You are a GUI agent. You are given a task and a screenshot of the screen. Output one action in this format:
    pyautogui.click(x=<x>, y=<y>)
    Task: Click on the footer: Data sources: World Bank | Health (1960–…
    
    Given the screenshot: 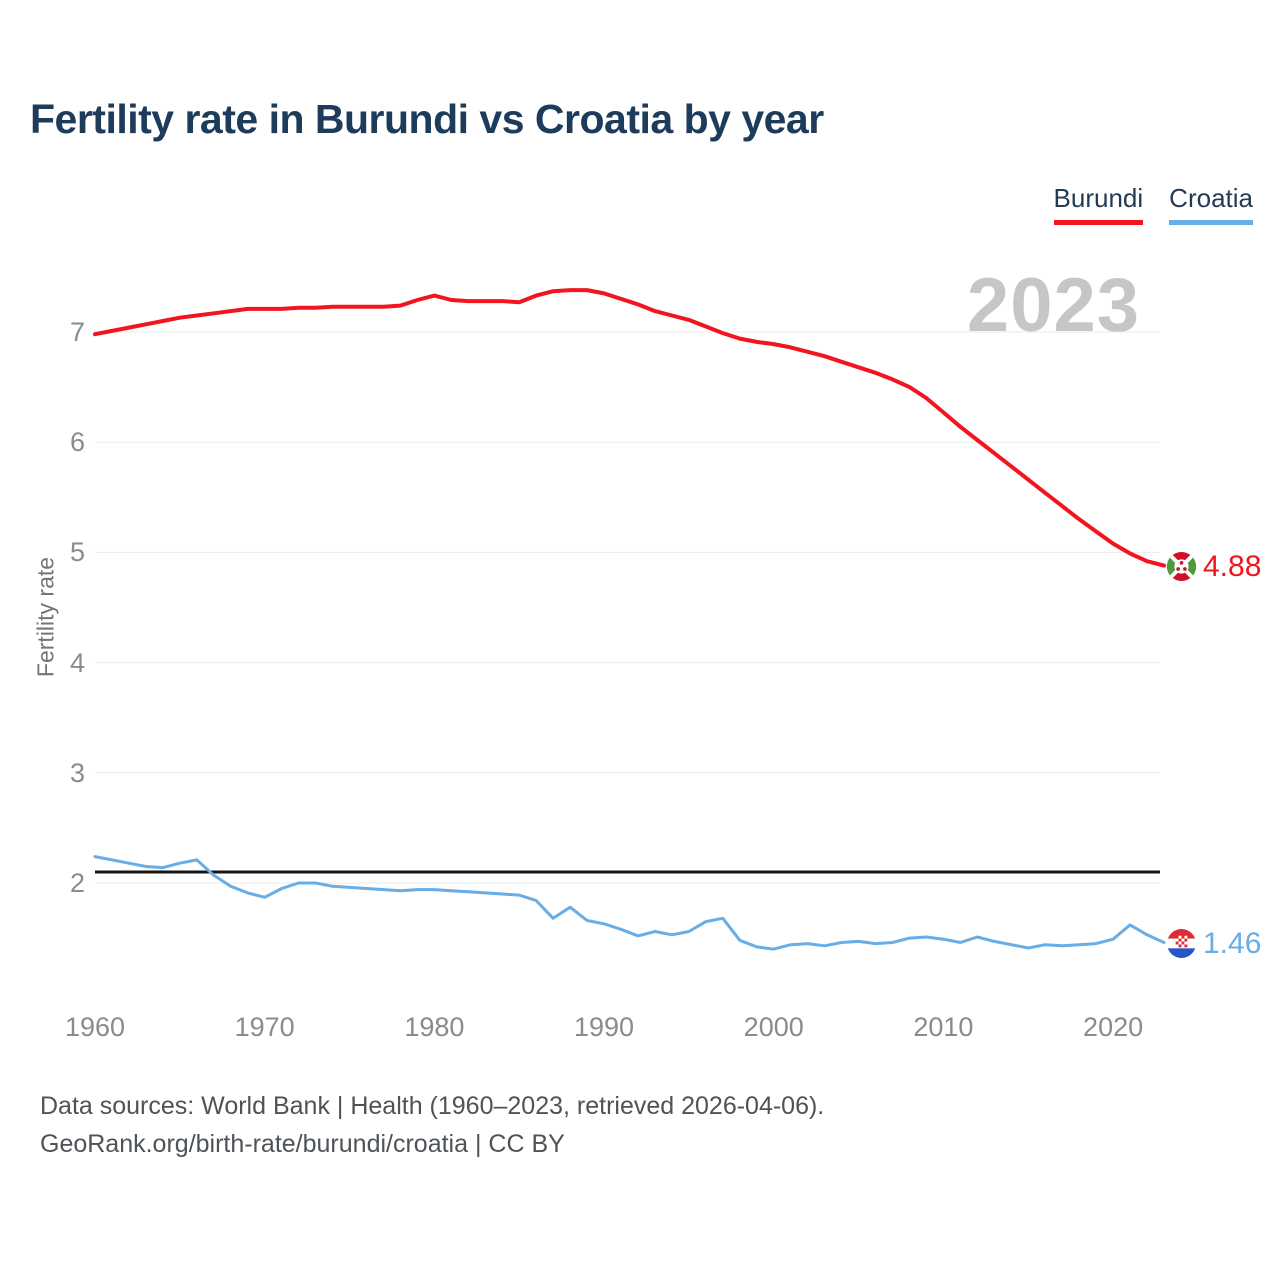 What is the action you would take?
    pyautogui.click(x=432, y=1125)
    